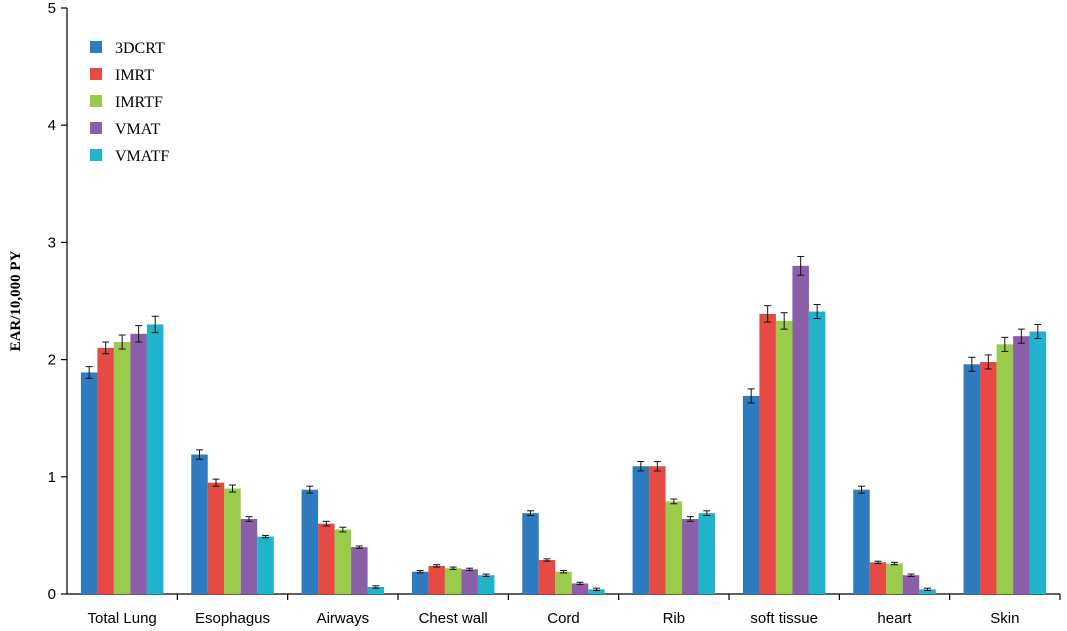  I want to click on legend-label: 3DCRT, so click(140, 48).